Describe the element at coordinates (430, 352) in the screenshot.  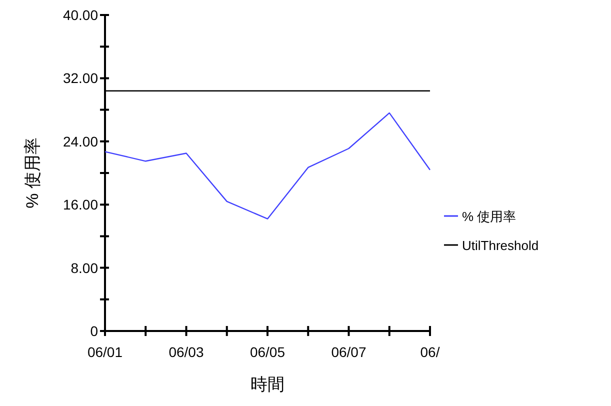
I see `x-tick-label: 06/` at that location.